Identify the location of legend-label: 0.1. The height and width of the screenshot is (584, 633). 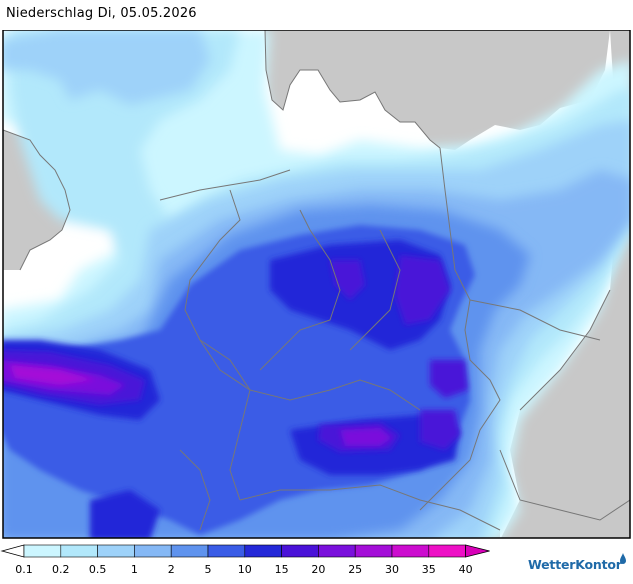
(24, 569).